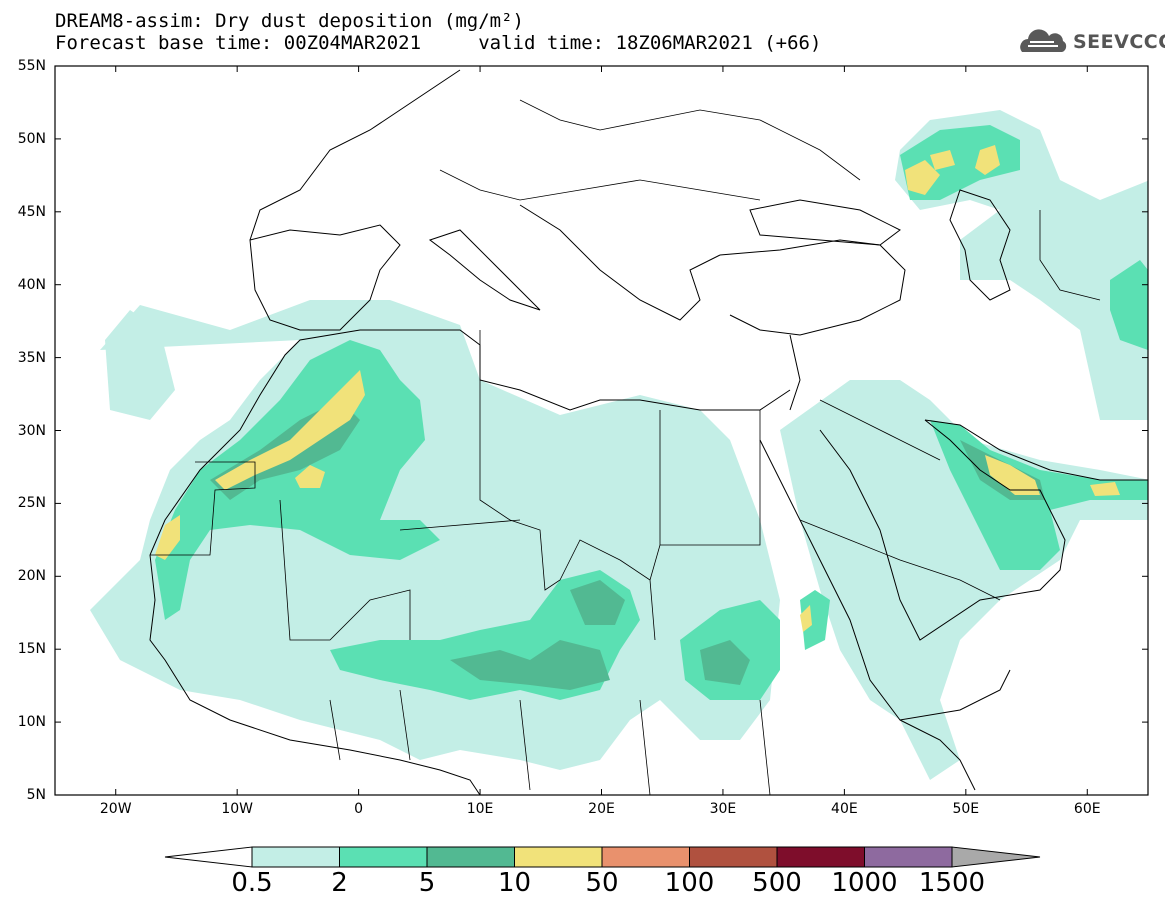 The height and width of the screenshot is (907, 1165). I want to click on lat-tick-label: 10N, so click(31, 722).